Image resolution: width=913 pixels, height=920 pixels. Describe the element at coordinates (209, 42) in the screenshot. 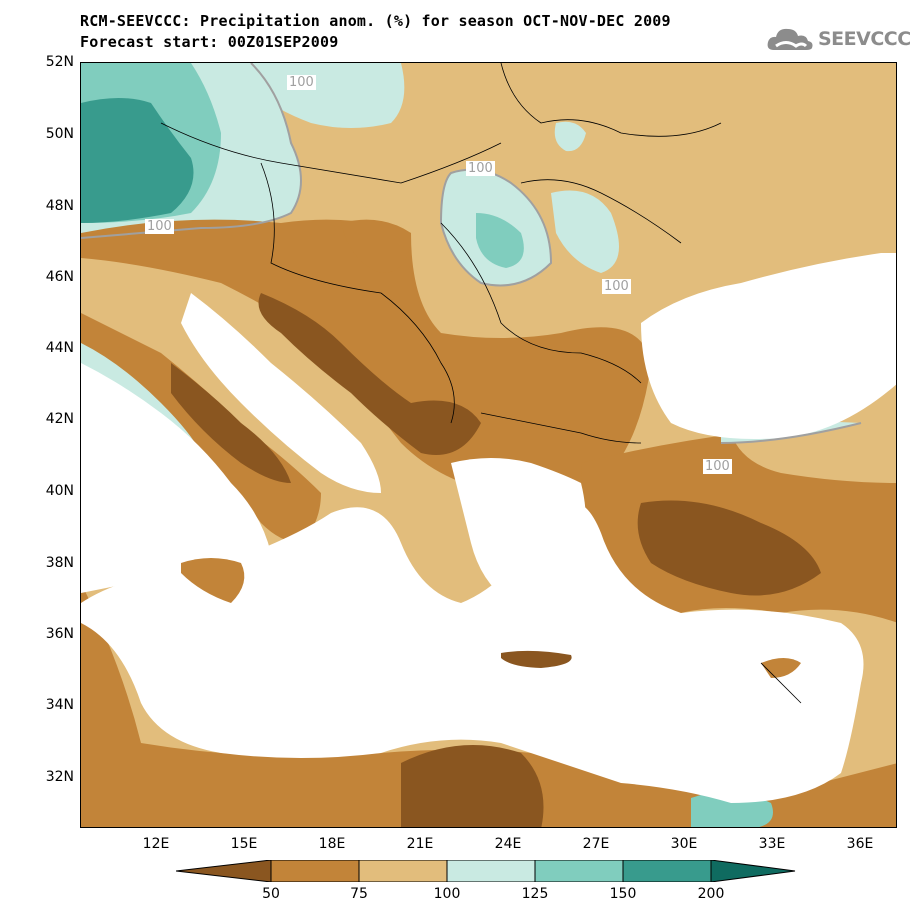

I see `title-line-2: Forecast start: 00Z01SEP2009` at that location.